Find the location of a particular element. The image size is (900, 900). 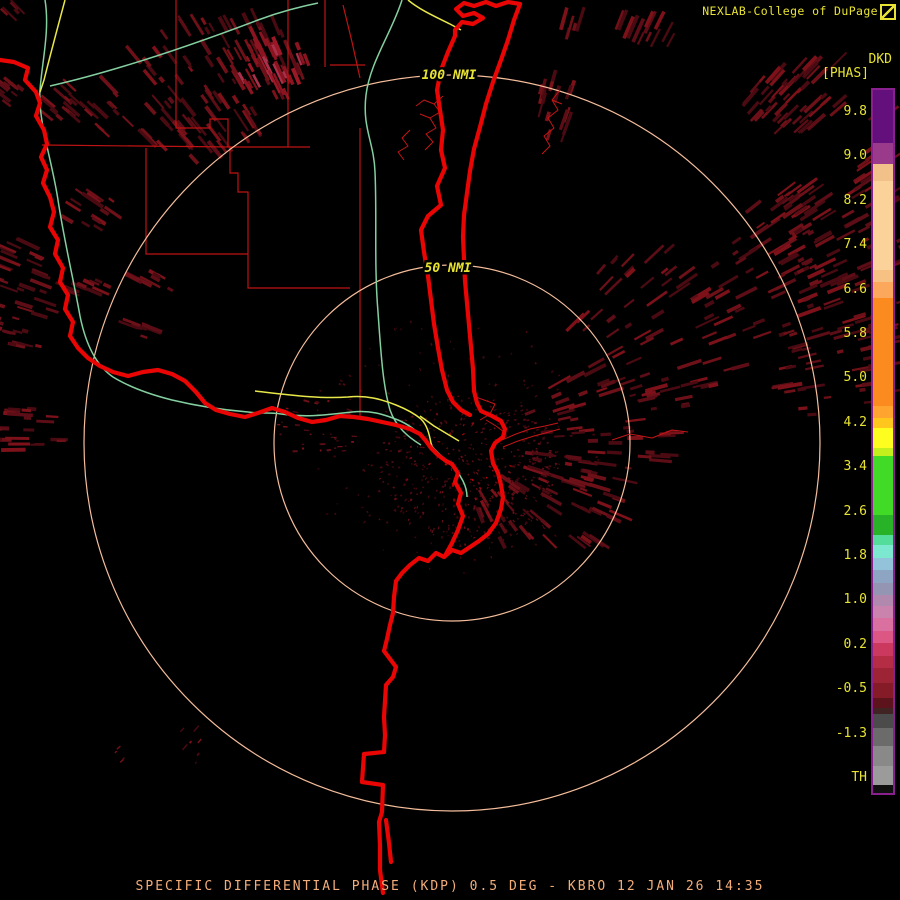

tidal-channel-line is located at coordinates (531, 438).